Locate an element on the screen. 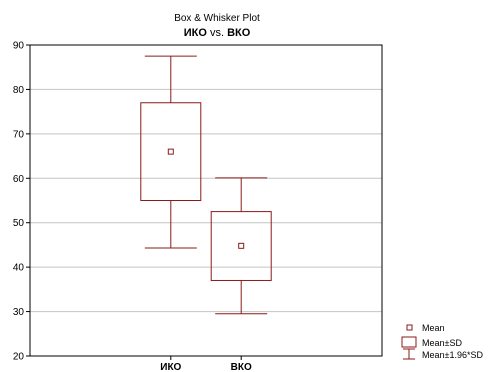 Image resolution: width=497 pixels, height=372 pixels. x-axis-labels: ИКО ВКО is located at coordinates (206, 364).